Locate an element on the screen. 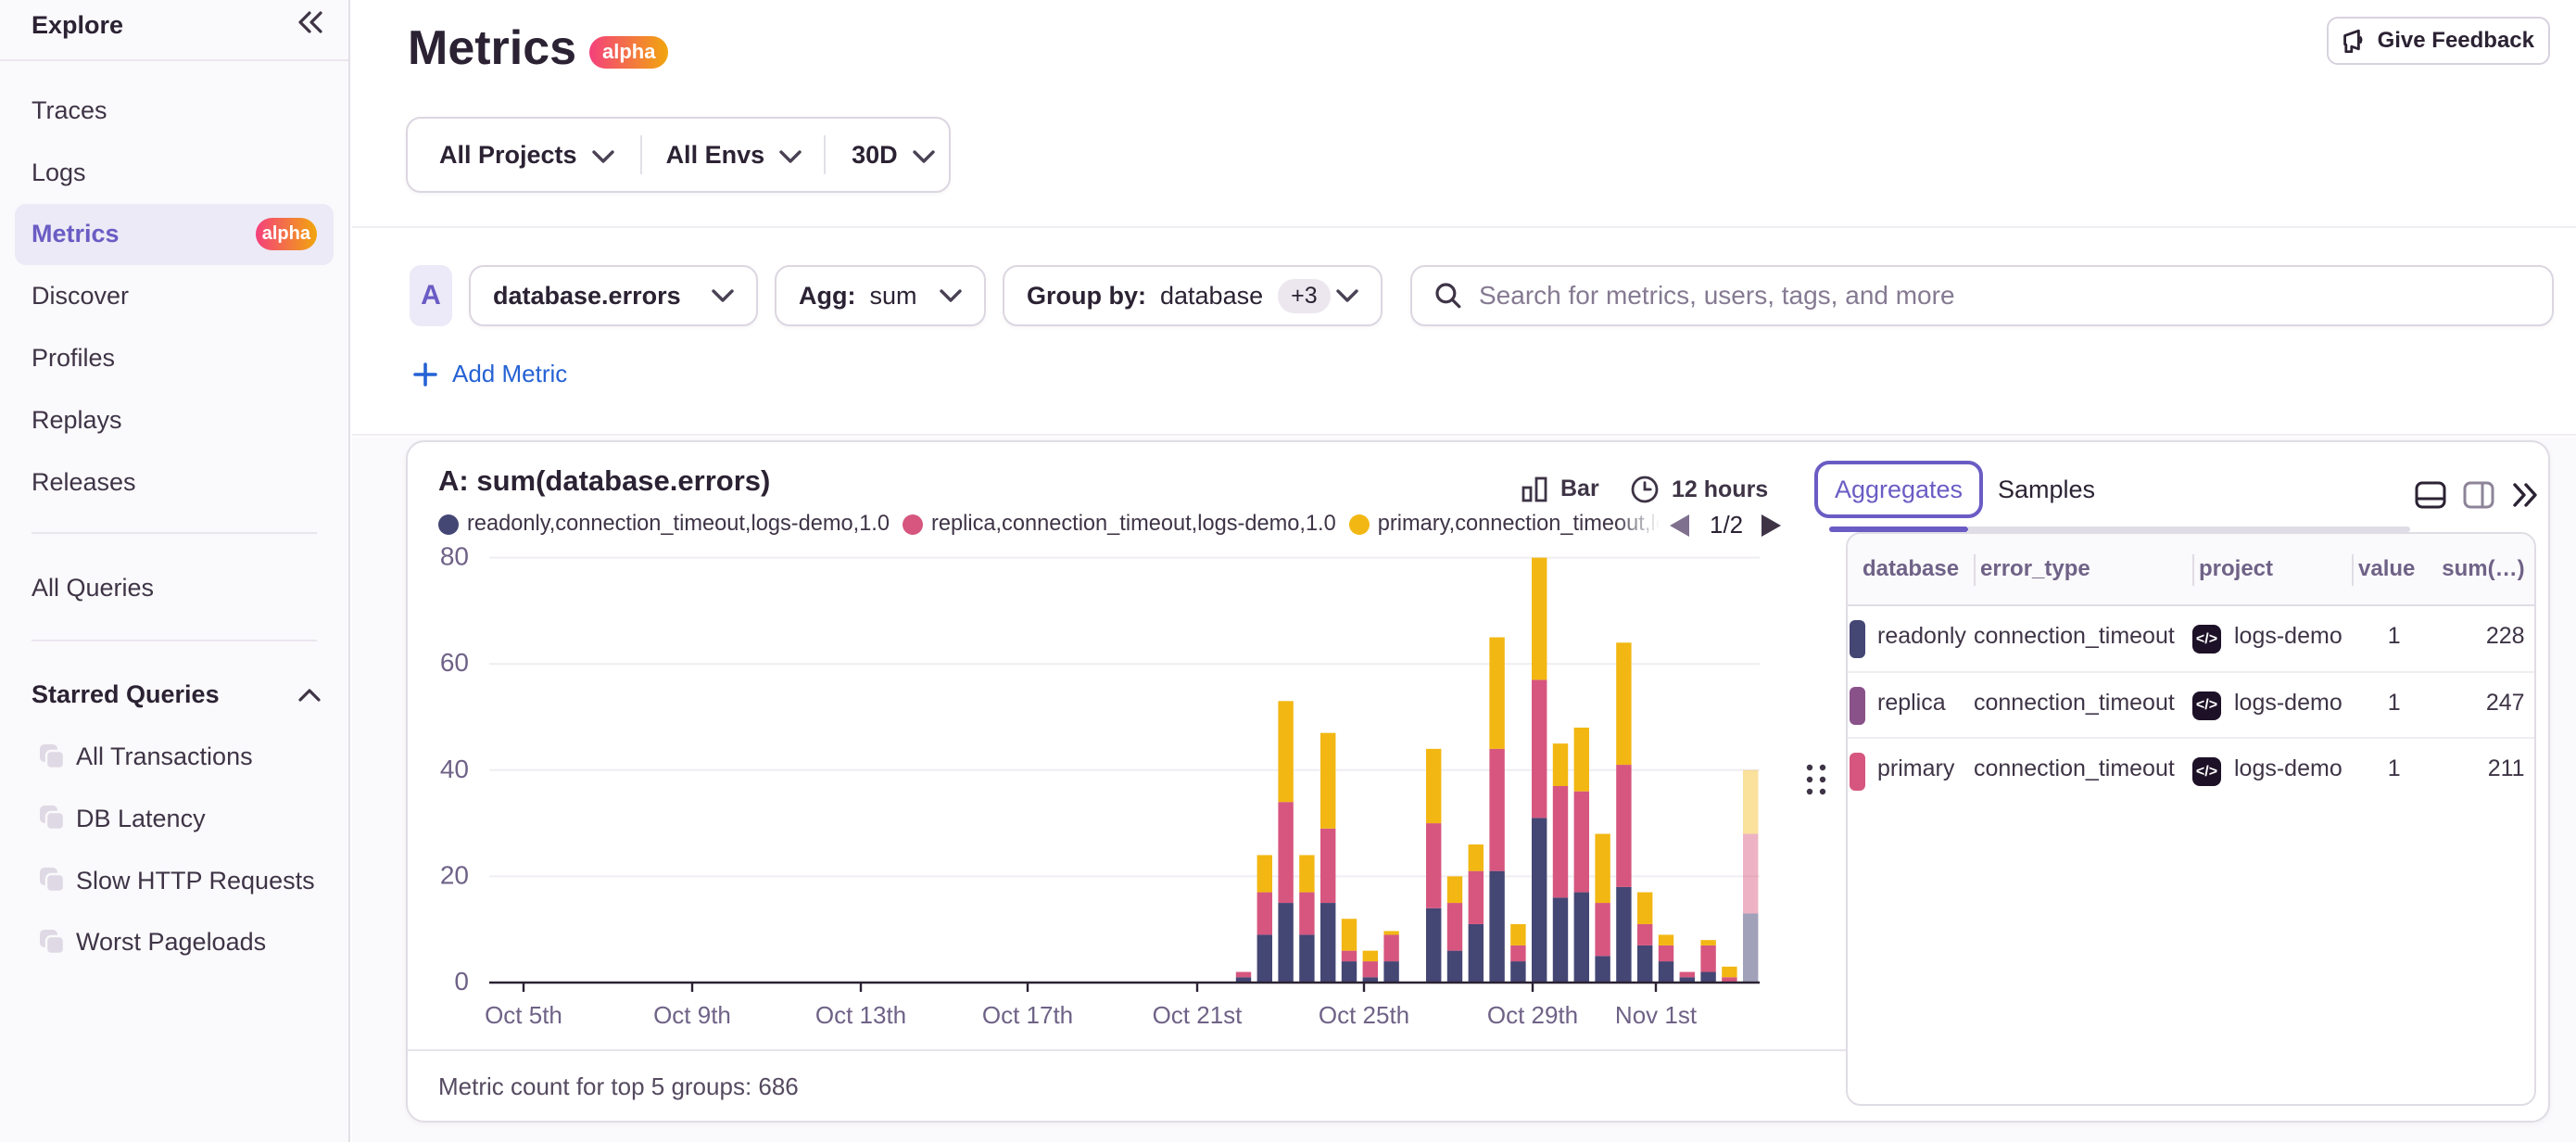 The image size is (2576, 1142). svg-text: Oct 25th is located at coordinates (1364, 1015).